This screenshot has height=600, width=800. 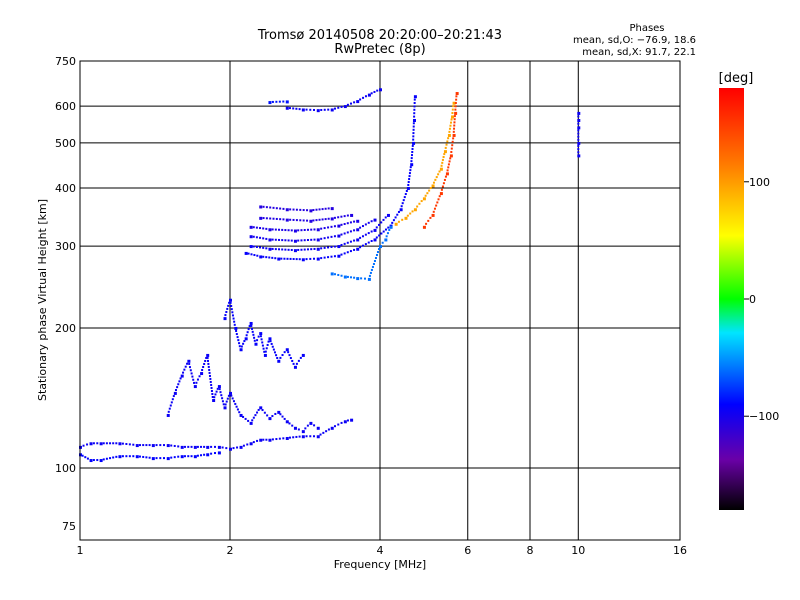 I want to click on phases-title: Phases, so click(x=646, y=28).